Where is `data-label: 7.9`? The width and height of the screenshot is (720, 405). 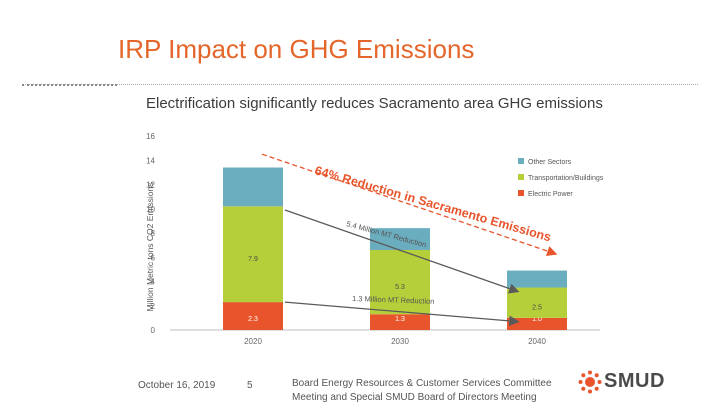
data-label: 7.9 is located at coordinates (253, 259).